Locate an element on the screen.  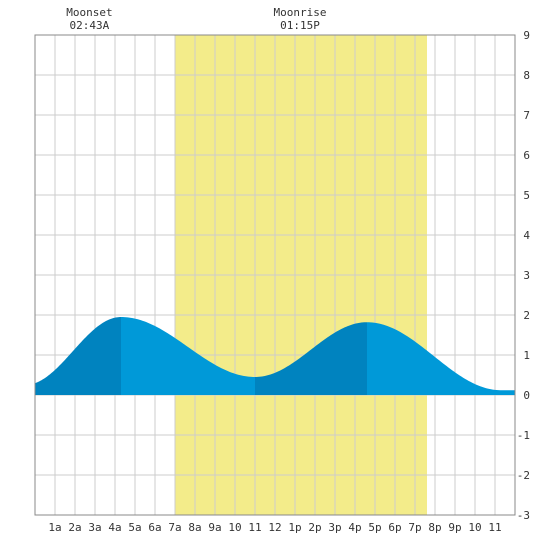
tide-layer is located at coordinates (275, 356).